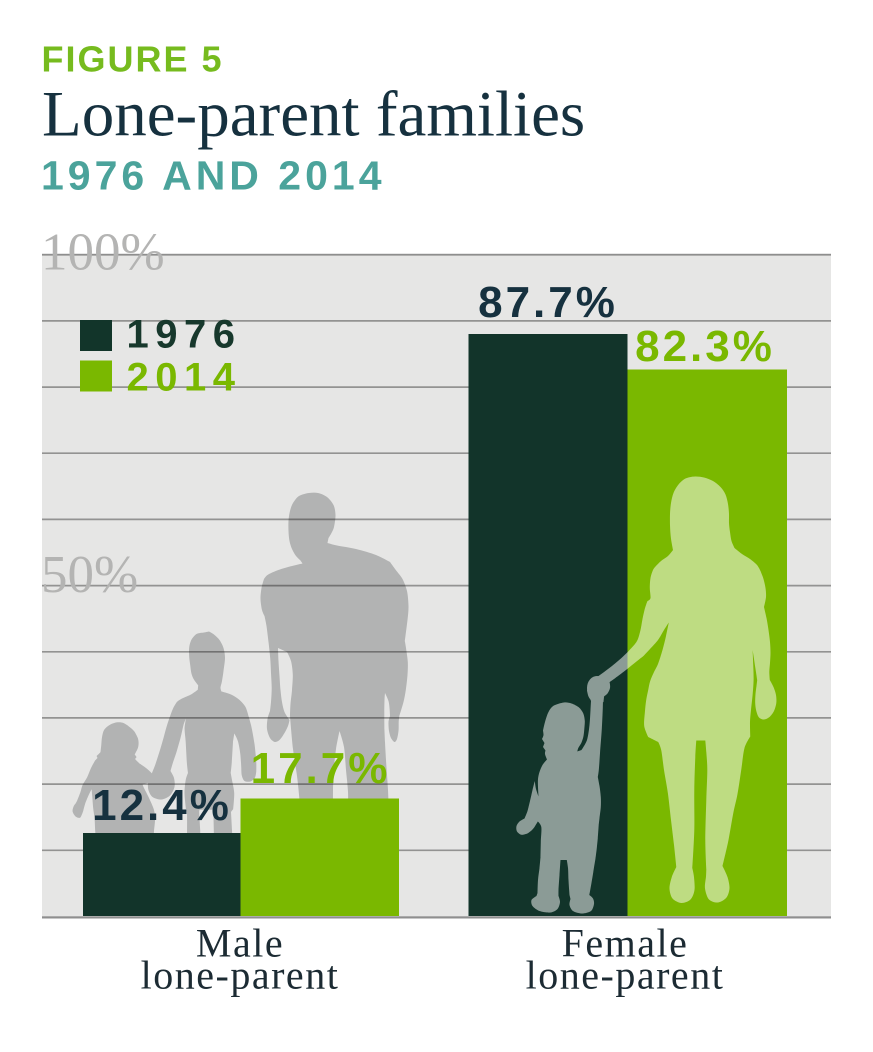 This screenshot has width=873, height=1052. I want to click on svg-text: Female, so click(625, 943).